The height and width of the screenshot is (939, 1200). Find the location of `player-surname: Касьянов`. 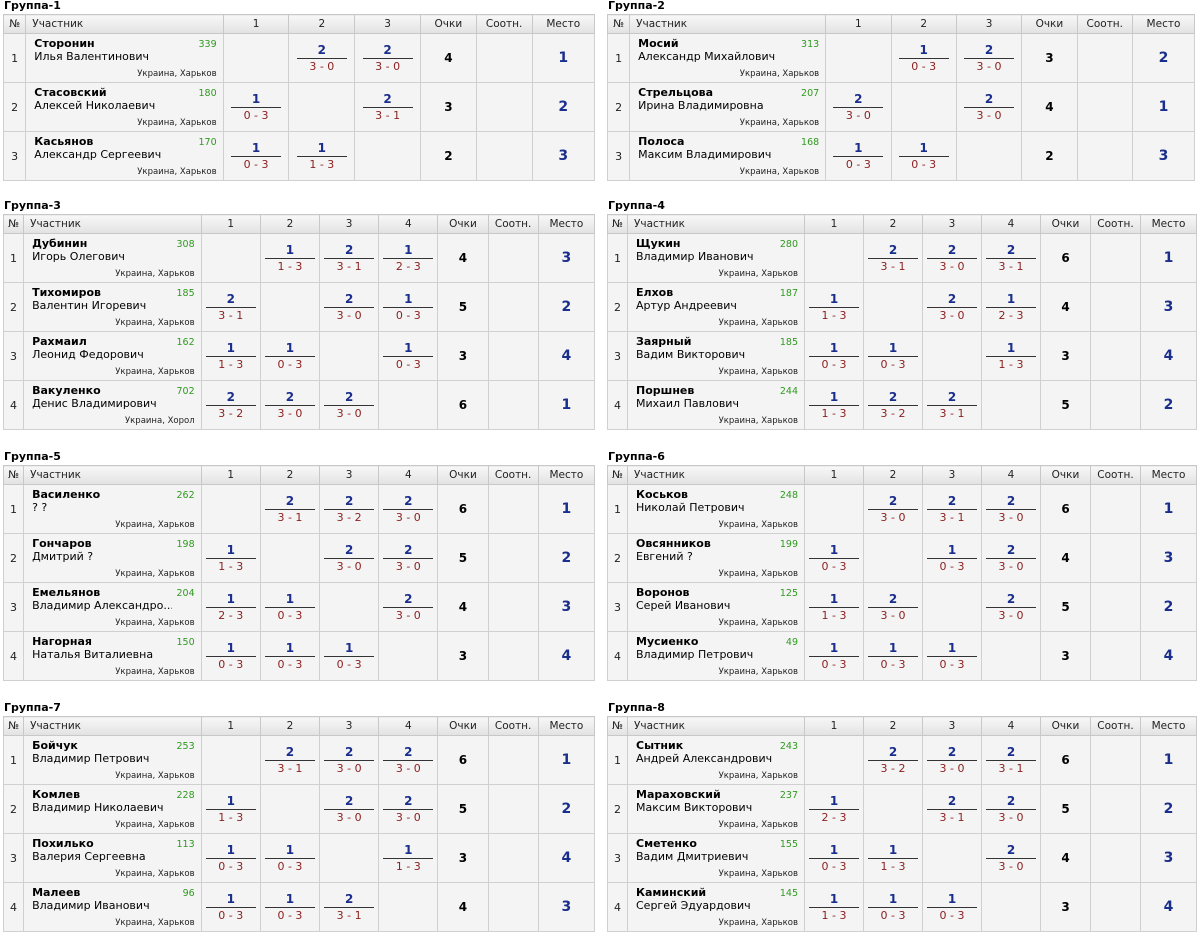

player-surname: Касьянов is located at coordinates (64, 141).